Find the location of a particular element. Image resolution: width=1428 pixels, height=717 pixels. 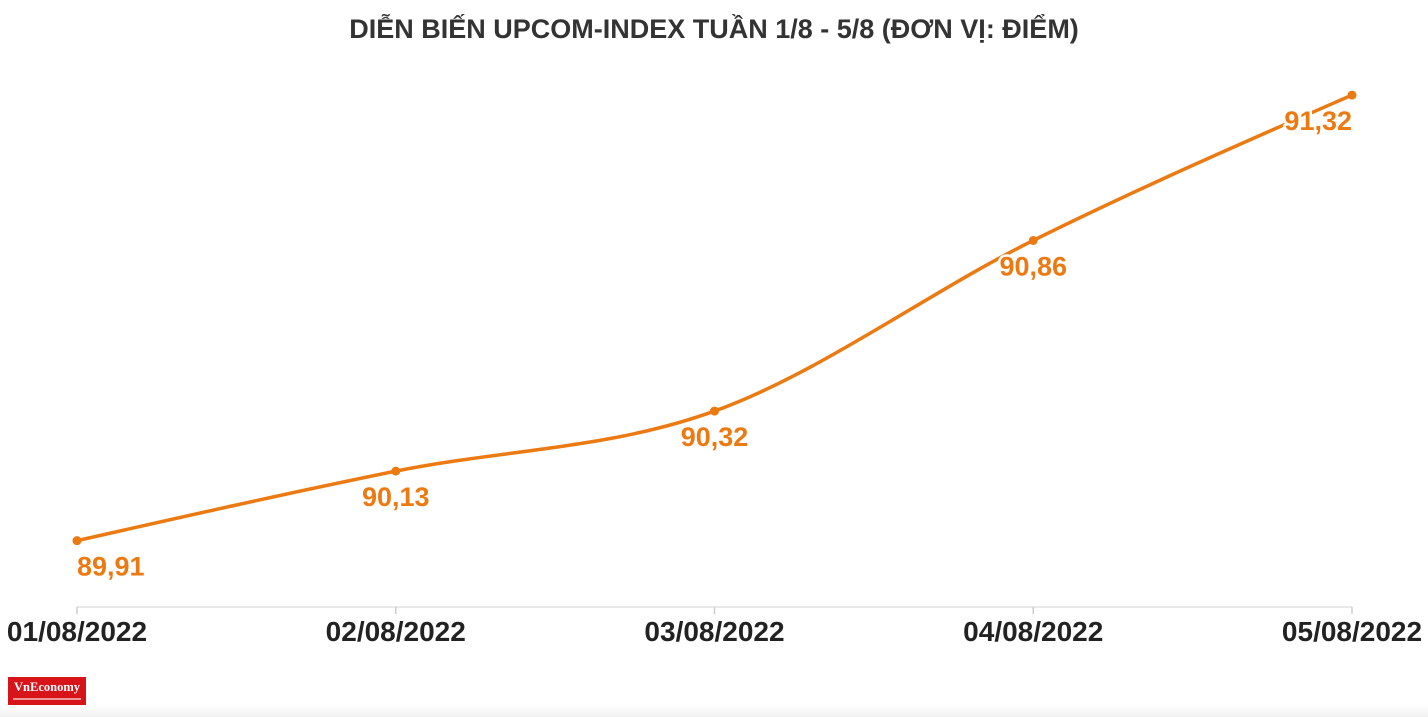

x-tick-label: 05/08/2022 is located at coordinates (1352, 631).